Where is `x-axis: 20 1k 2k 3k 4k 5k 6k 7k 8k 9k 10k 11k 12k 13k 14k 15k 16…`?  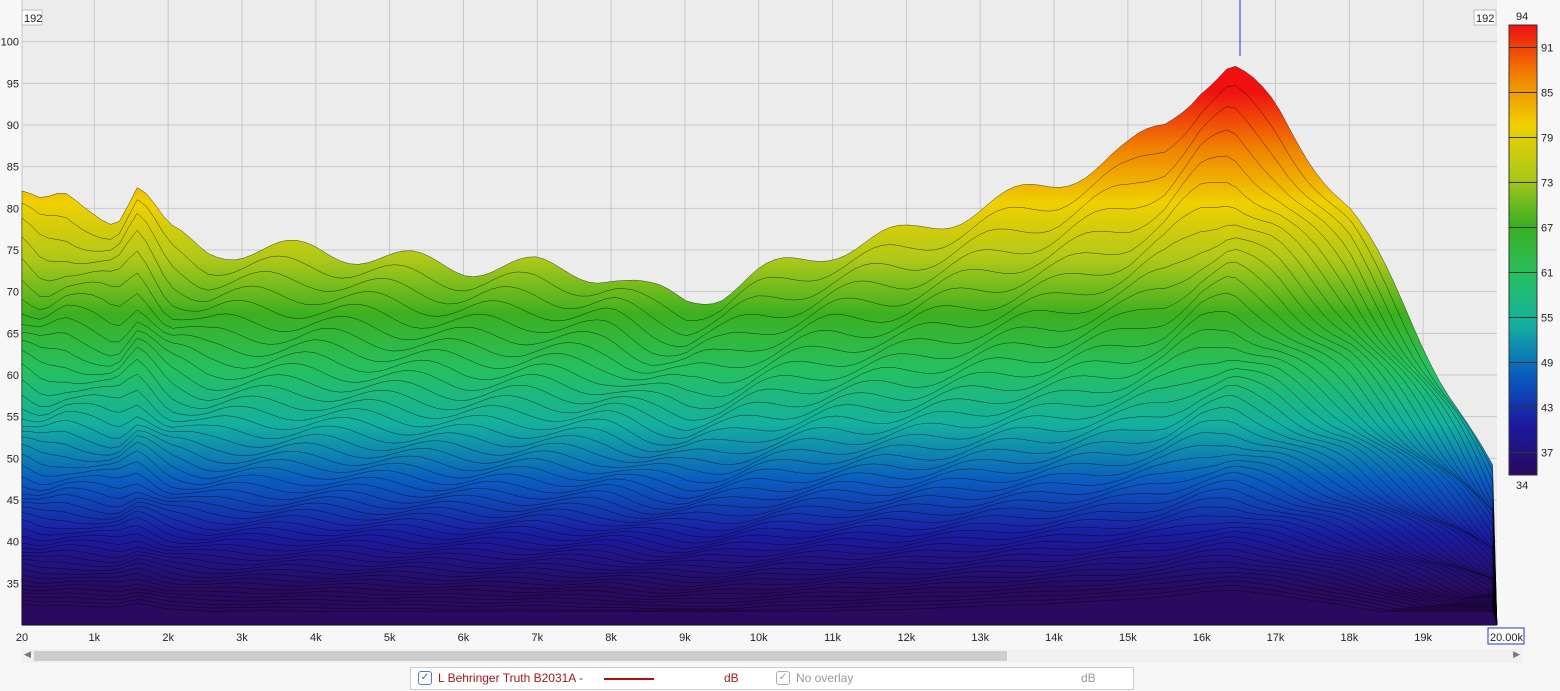
x-axis: 20 1k 2k 3k 4k 5k 6k 7k 8k 9k 10k 11k 12k 13k 14k 15k 16… is located at coordinates (724, 638).